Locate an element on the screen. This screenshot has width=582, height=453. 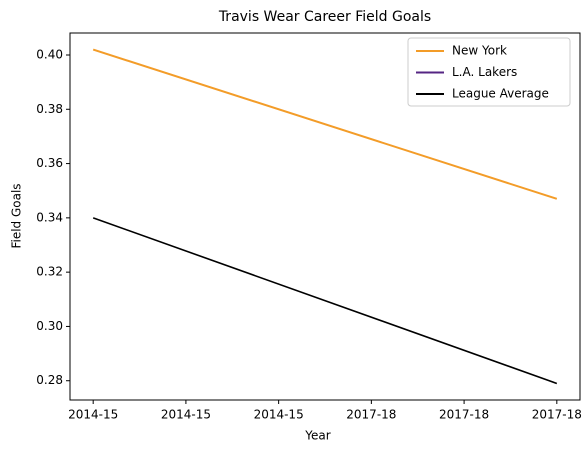
y-tick-label: 0.30 is located at coordinates (49, 326).